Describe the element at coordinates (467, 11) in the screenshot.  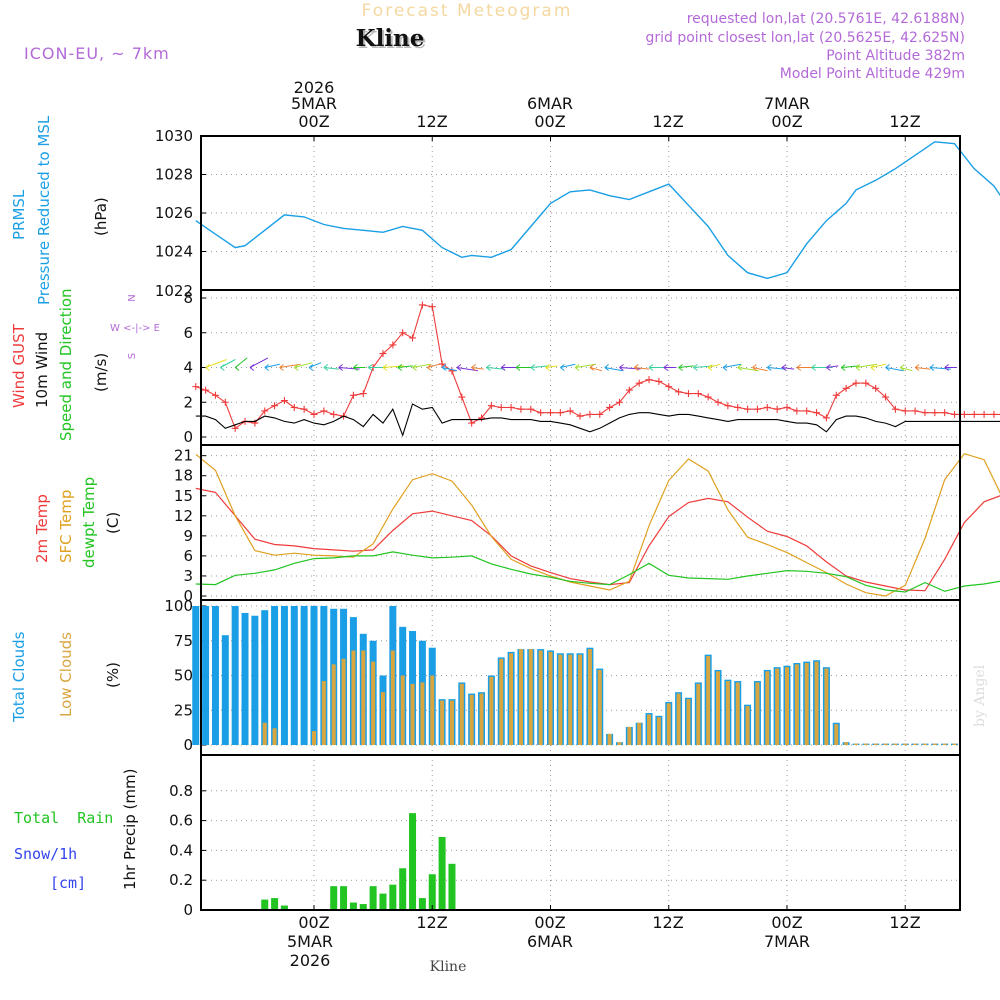
I see `chart-title: Forecast Meteogram` at that location.